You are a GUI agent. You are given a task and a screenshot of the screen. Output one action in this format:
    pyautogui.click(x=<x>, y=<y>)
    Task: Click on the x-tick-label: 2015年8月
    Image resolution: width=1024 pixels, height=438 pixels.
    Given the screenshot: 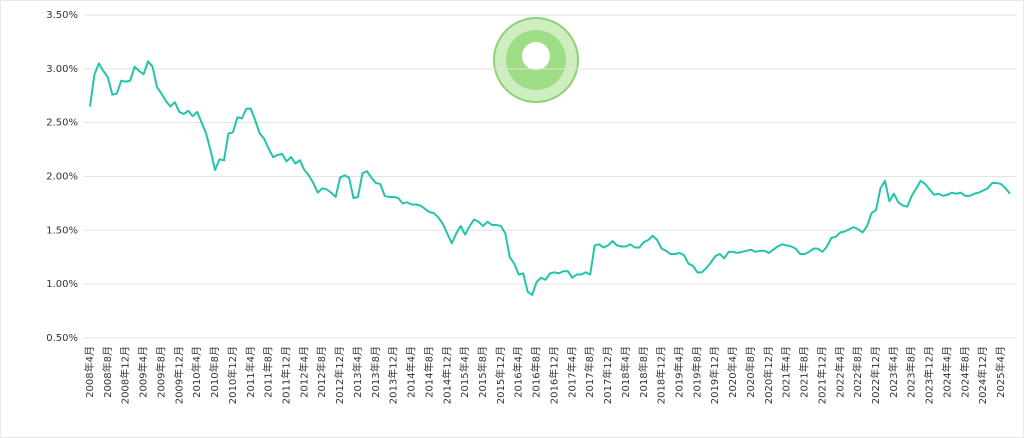 What is the action you would take?
    pyautogui.click(x=482, y=372)
    